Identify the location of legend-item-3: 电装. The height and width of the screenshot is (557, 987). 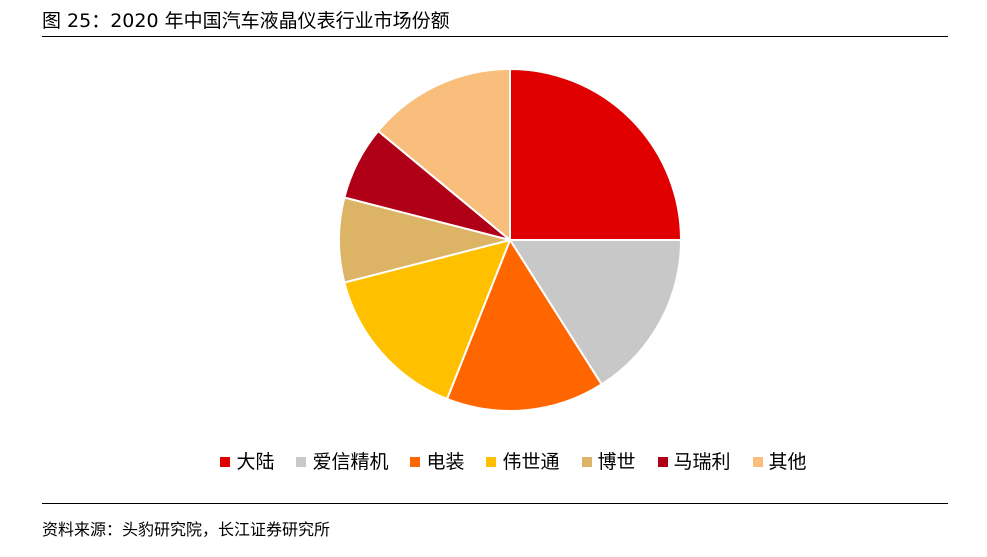
(437, 462).